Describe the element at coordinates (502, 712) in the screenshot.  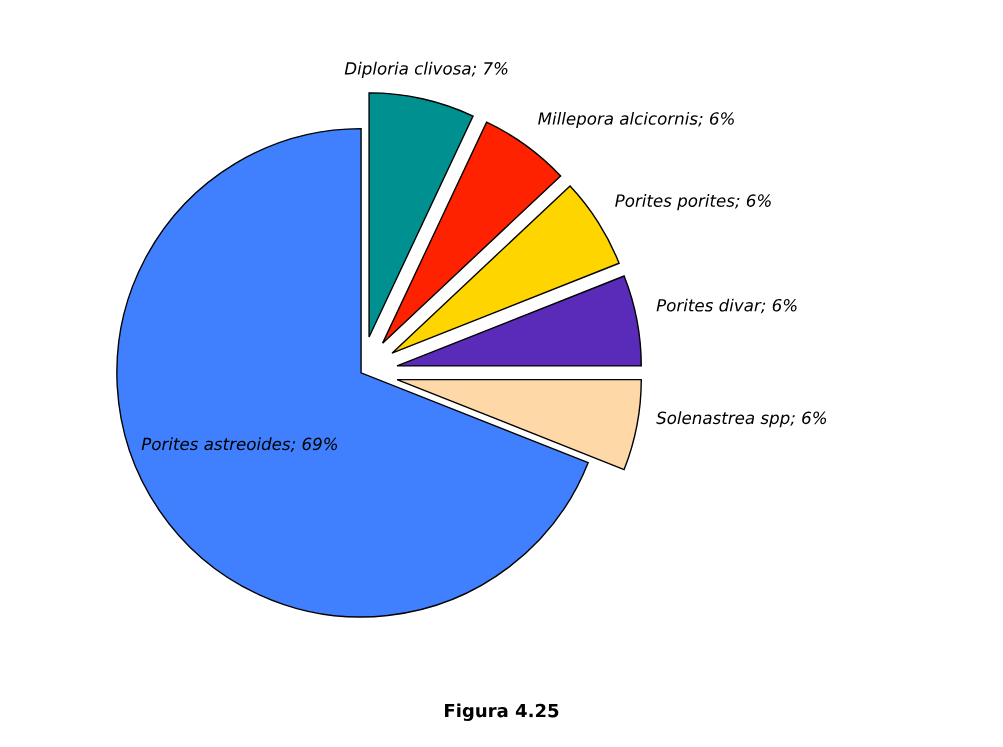
I see `text: Figura 4.25` at that location.